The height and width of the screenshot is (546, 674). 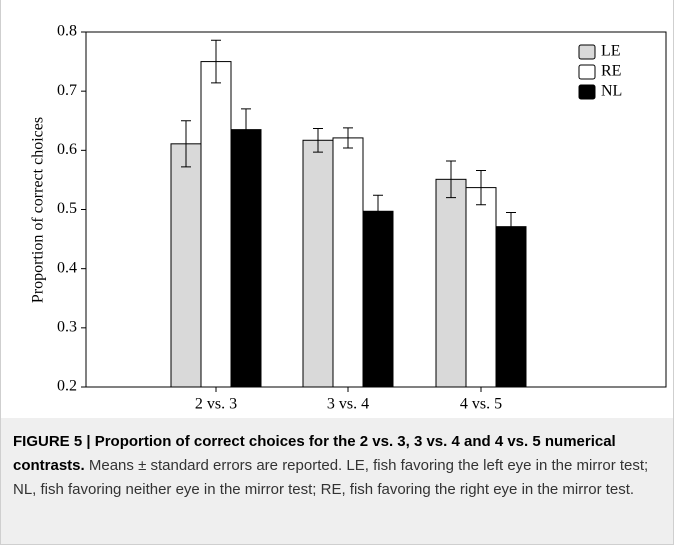 What do you see at coordinates (611, 91) in the screenshot?
I see `legend-label: NL` at bounding box center [611, 91].